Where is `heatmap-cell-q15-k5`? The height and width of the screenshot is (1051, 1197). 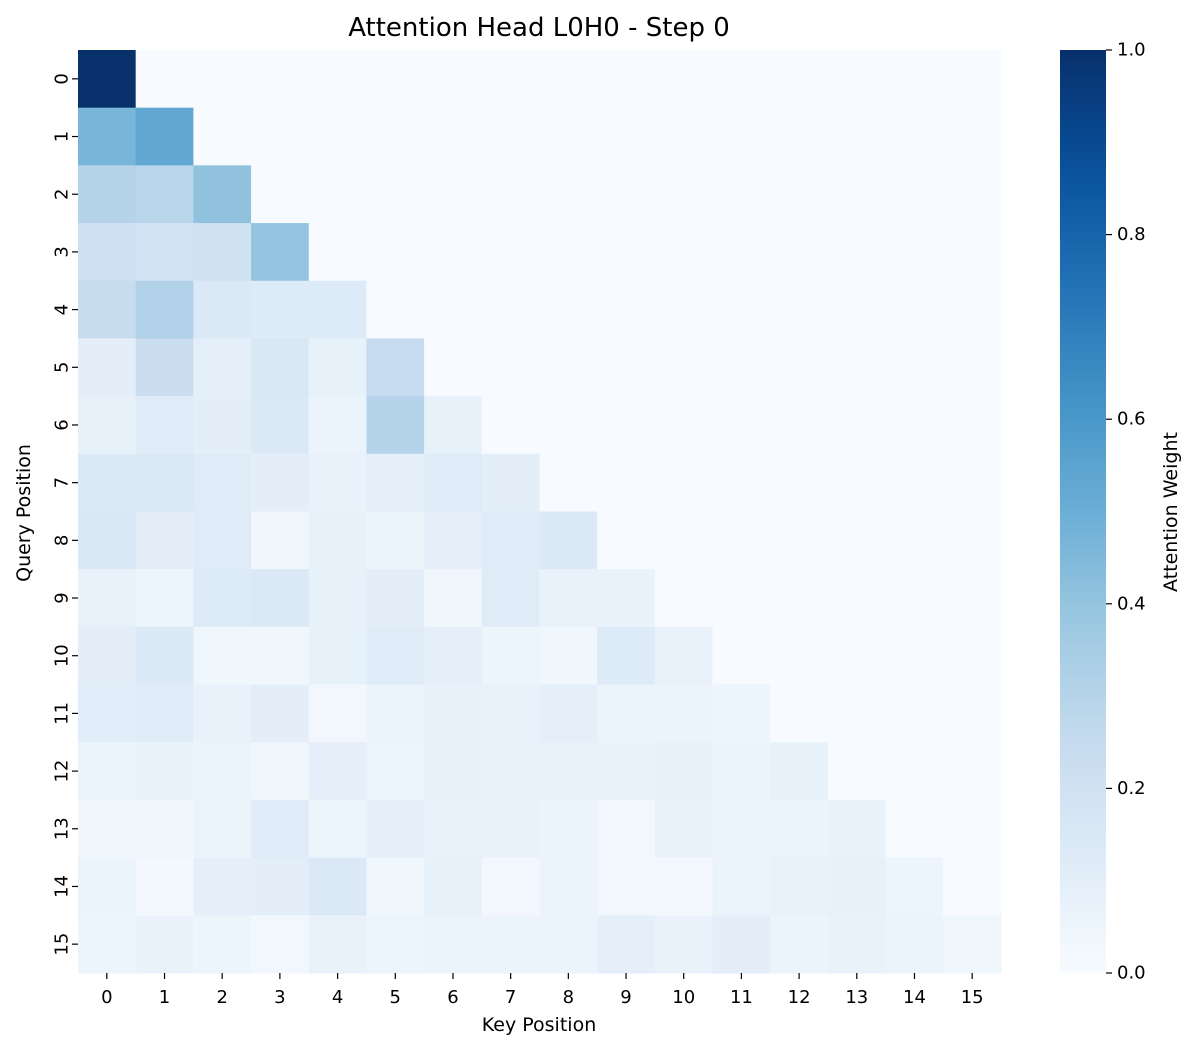
heatmap-cell-q15-k5 is located at coordinates (395, 944).